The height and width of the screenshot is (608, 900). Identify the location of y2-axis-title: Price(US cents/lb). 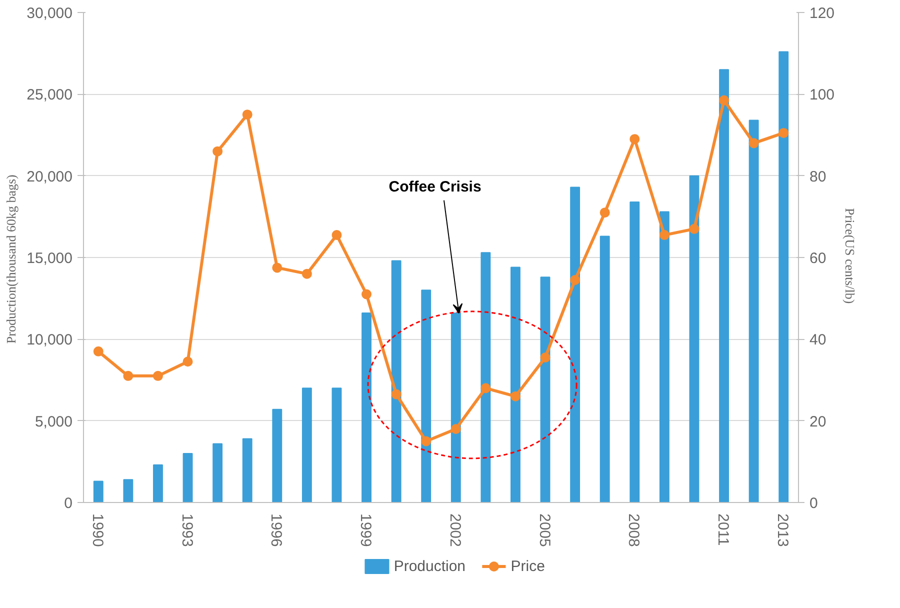
(850, 256).